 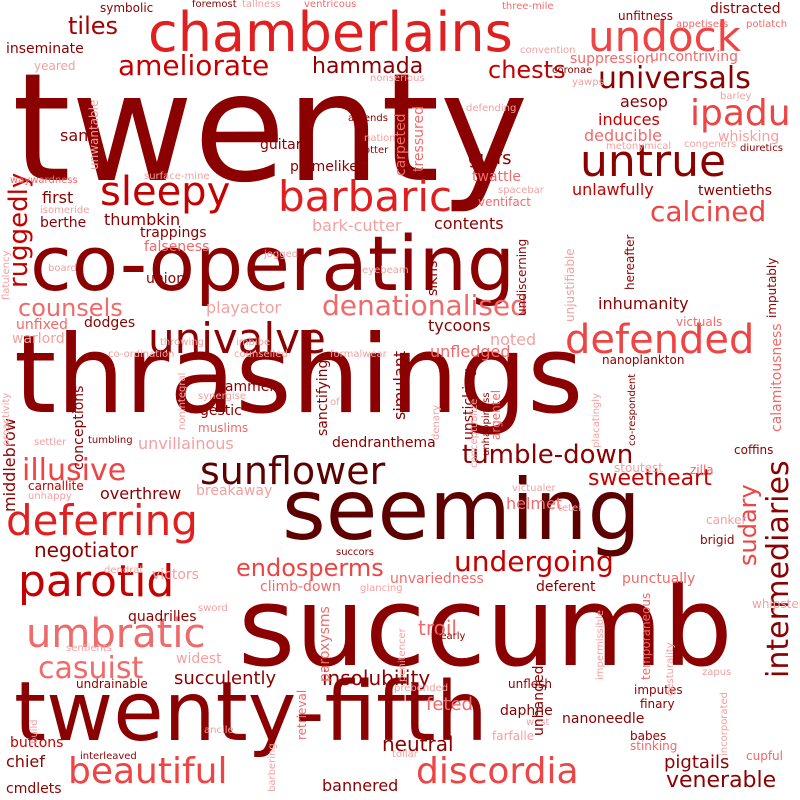 I want to click on word-simulant: simulant, so click(x=399, y=385).